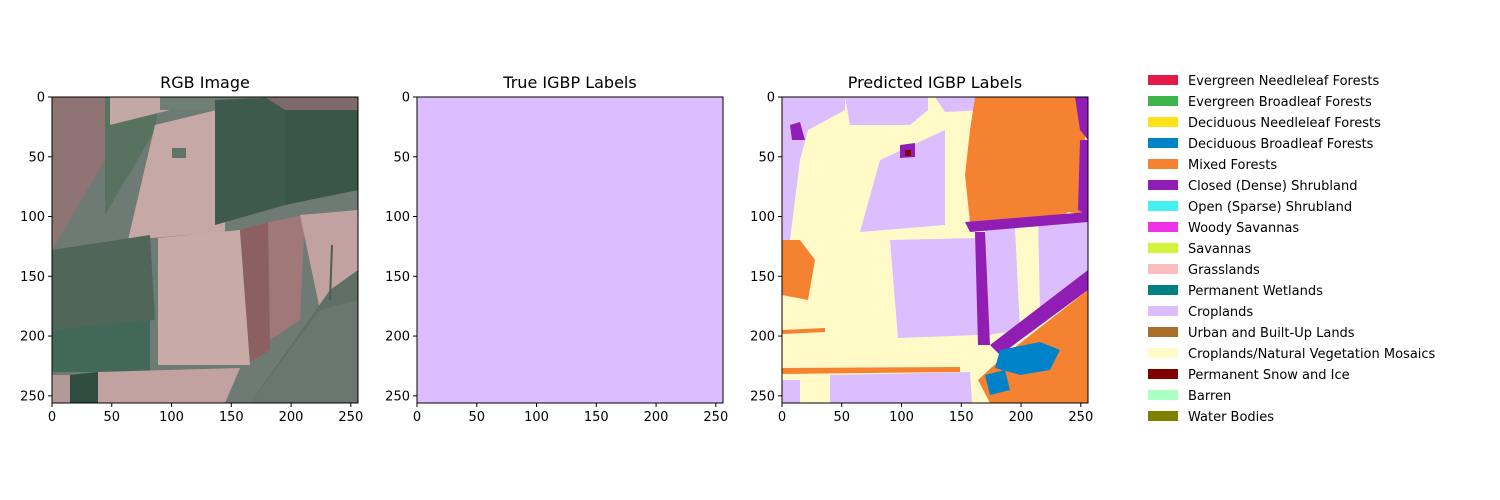 The width and height of the screenshot is (1500, 500). I want to click on legend-label: Closed (Dense) Shrubland, so click(1273, 186).